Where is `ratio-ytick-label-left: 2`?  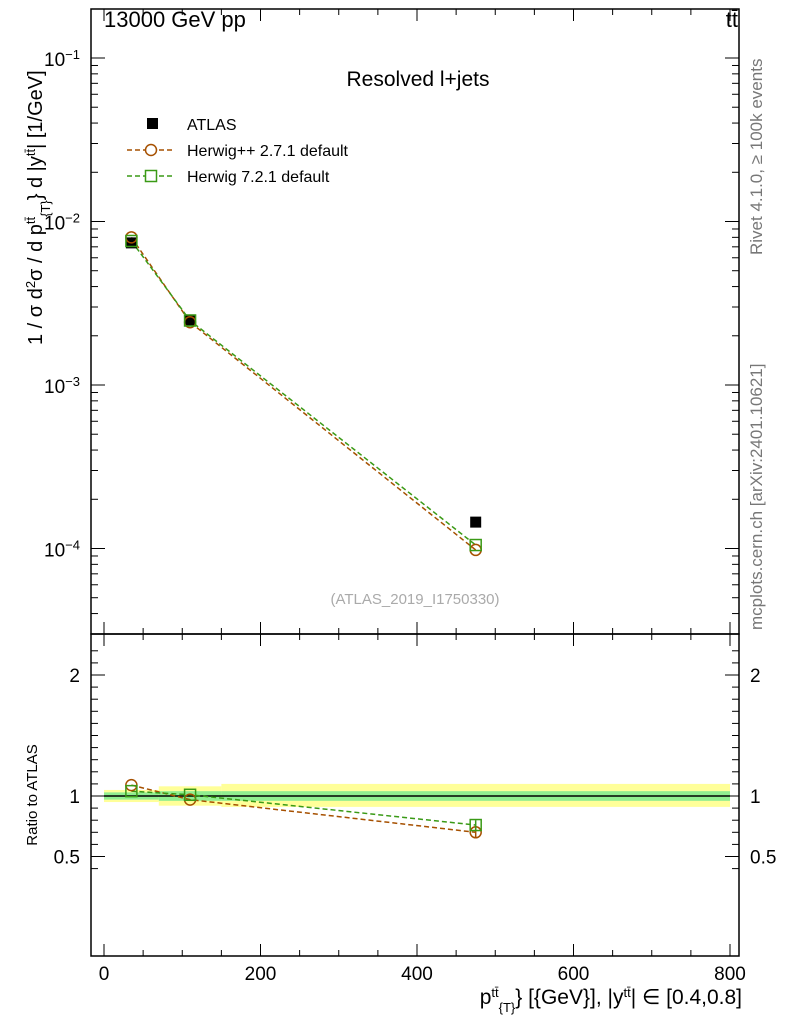
ratio-ytick-label-left: 2 is located at coordinates (74, 676).